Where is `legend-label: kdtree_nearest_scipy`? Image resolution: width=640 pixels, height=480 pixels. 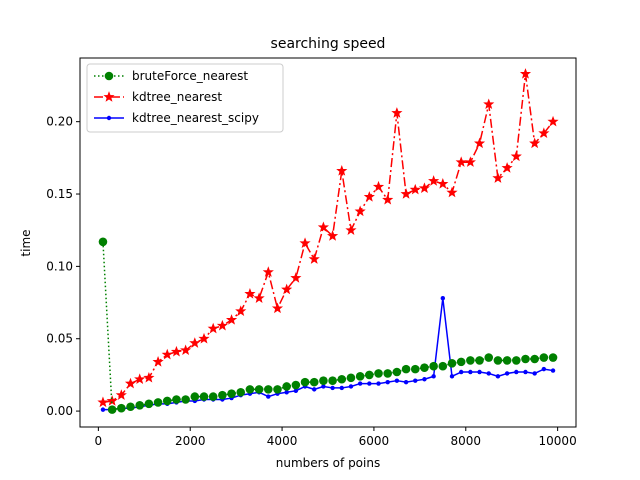 legend-label: kdtree_nearest_scipy is located at coordinates (195, 118).